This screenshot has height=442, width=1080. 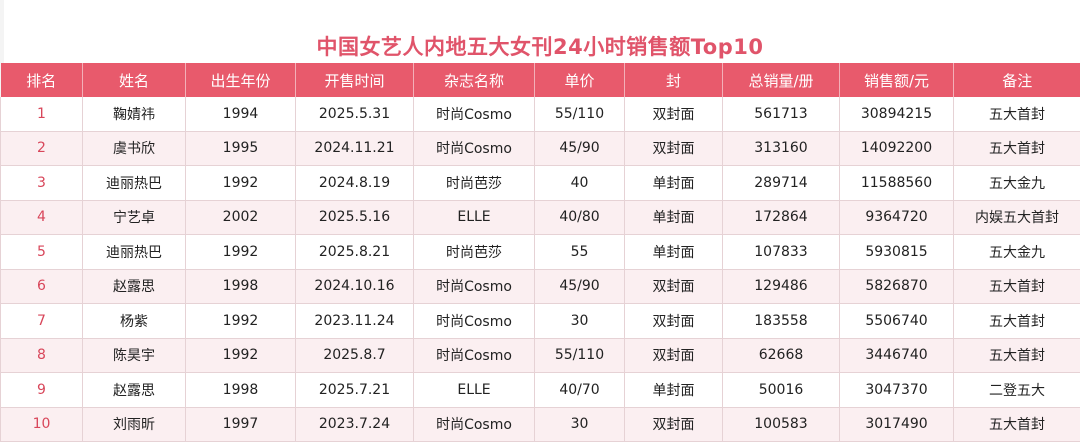 I want to click on cell-total-volume: 100583, so click(x=781, y=424).